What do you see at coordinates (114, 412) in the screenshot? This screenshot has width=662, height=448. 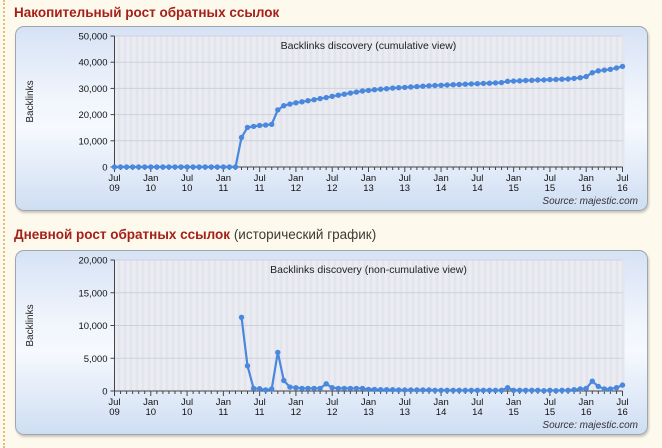 I see `x-tick-label-year: 09` at bounding box center [114, 412].